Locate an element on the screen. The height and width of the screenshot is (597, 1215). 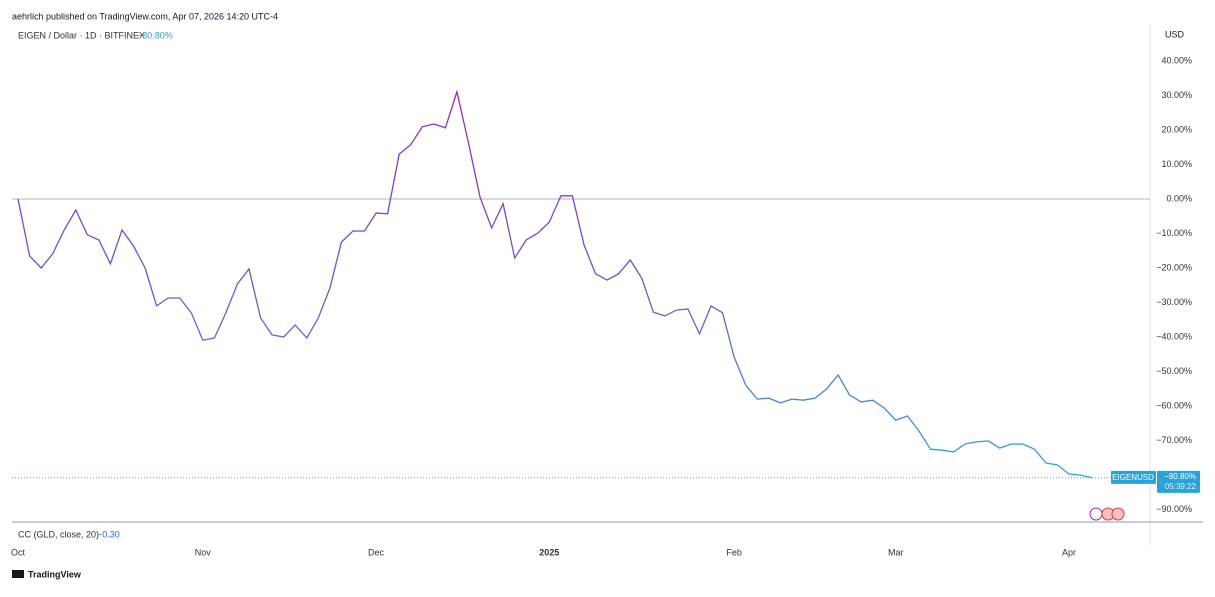
x-tick-label: Mar is located at coordinates (896, 552).